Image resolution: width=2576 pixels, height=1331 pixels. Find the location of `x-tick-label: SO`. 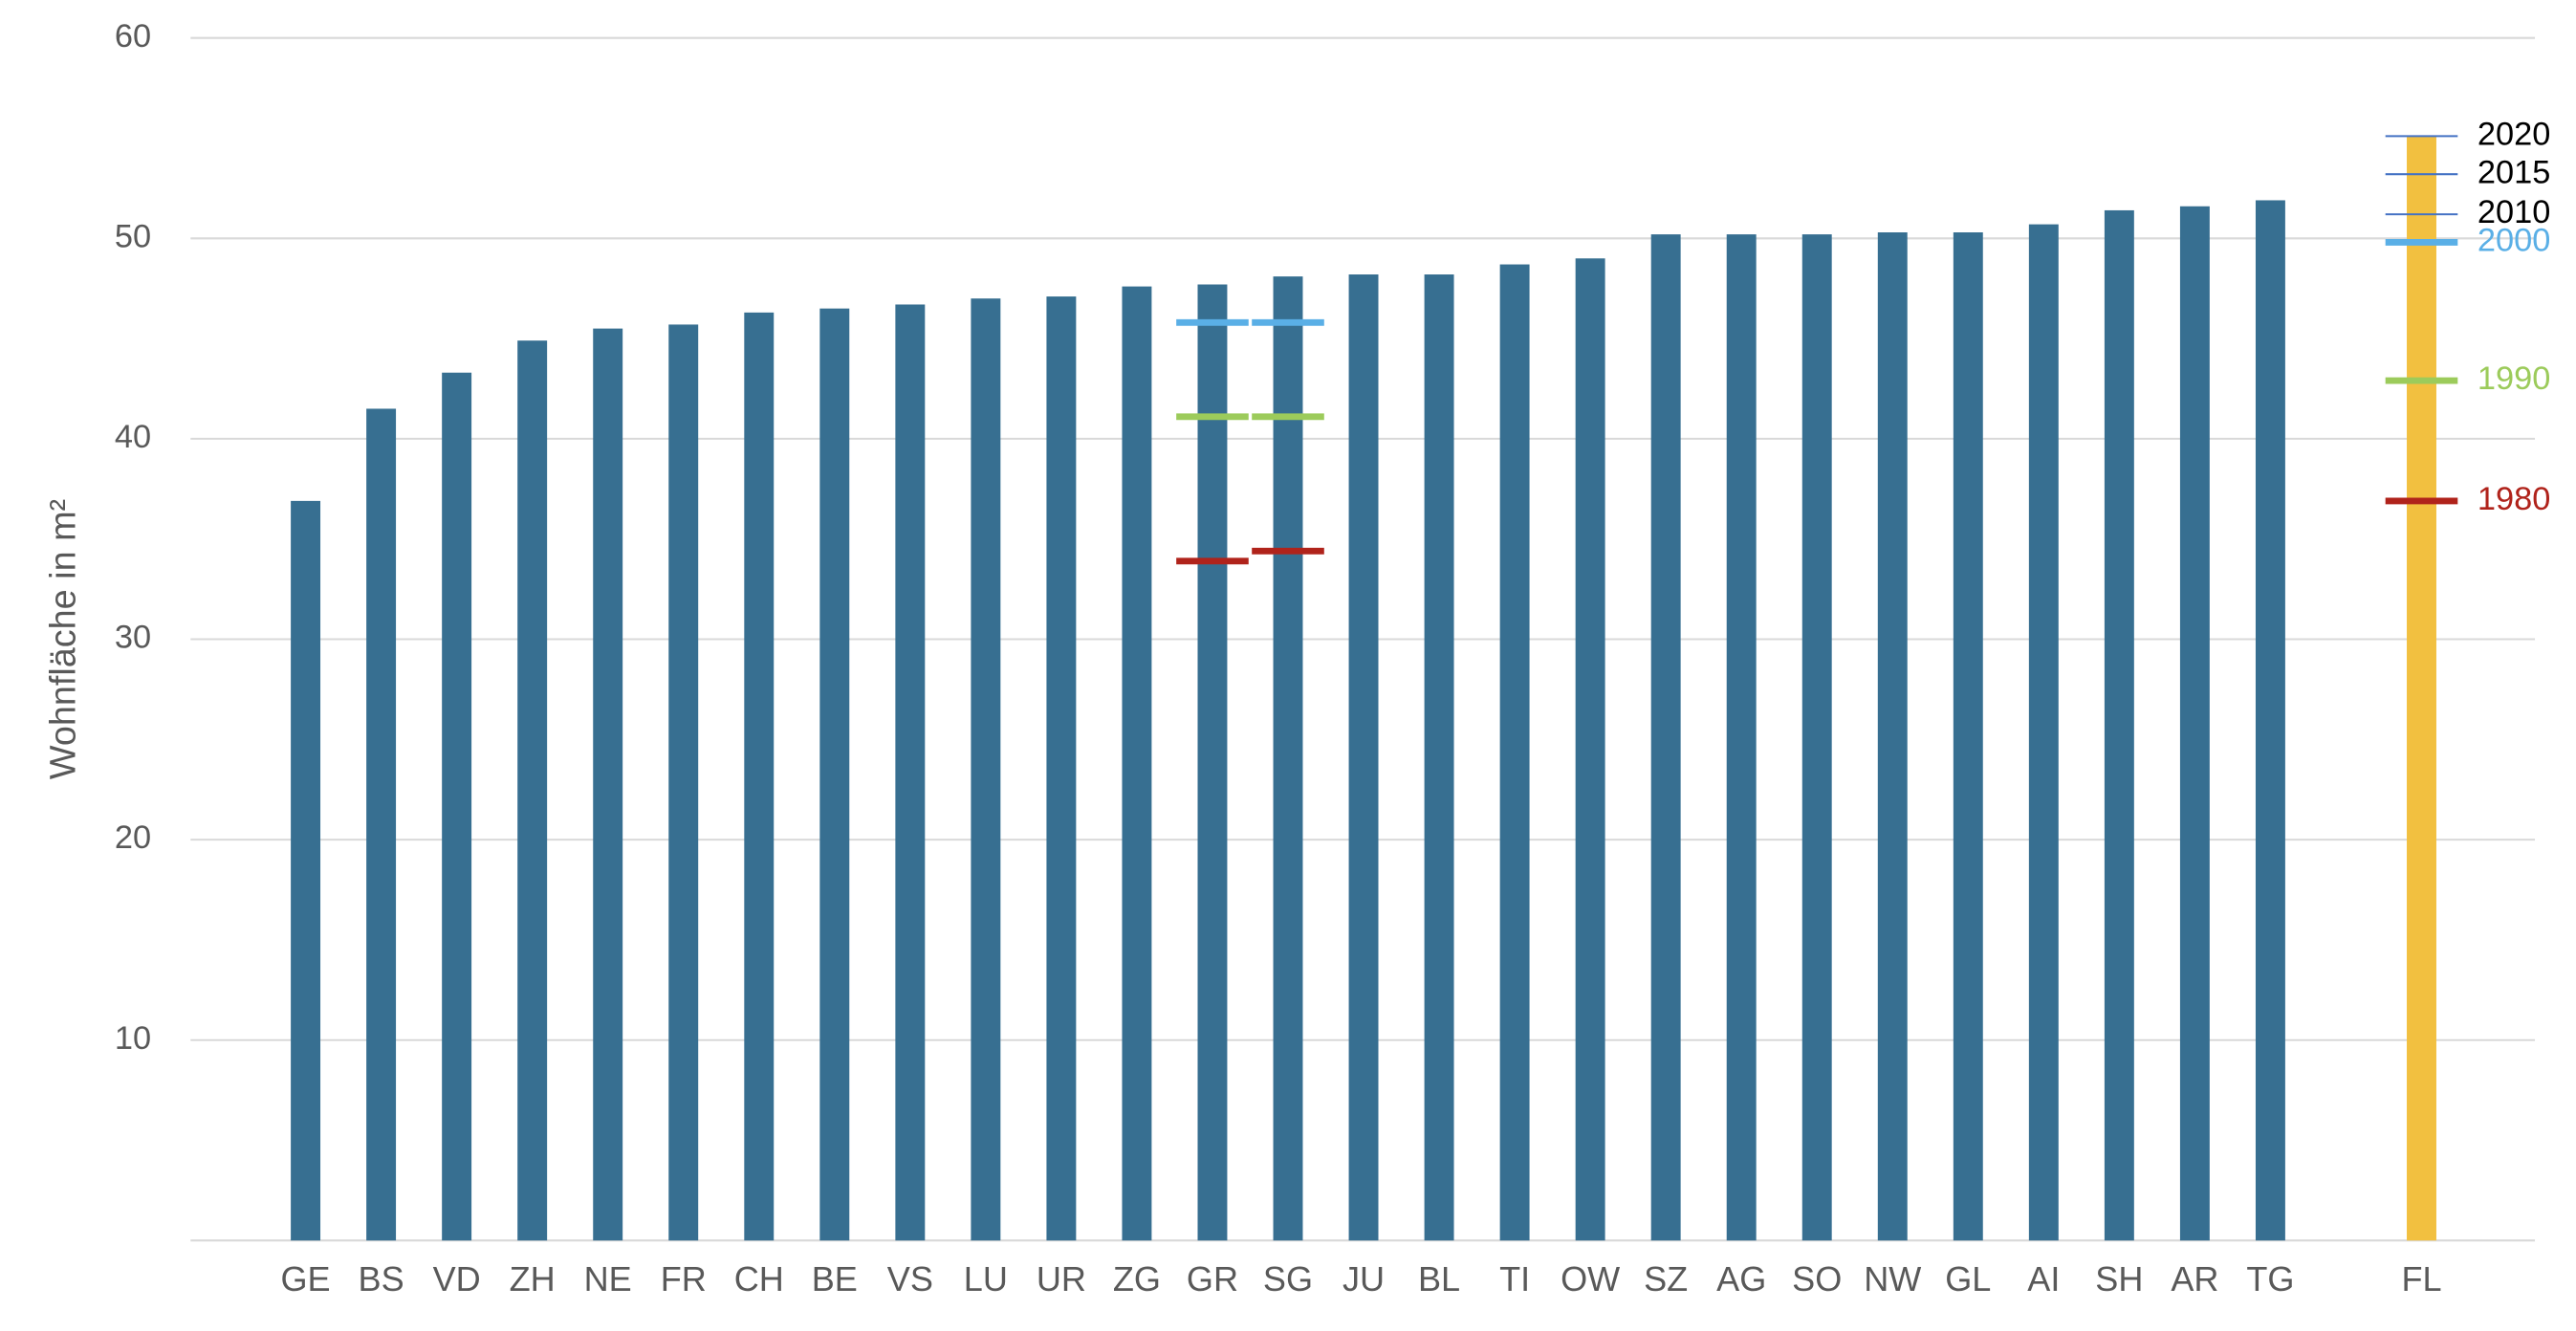

x-tick-label: SO is located at coordinates (1817, 1278).